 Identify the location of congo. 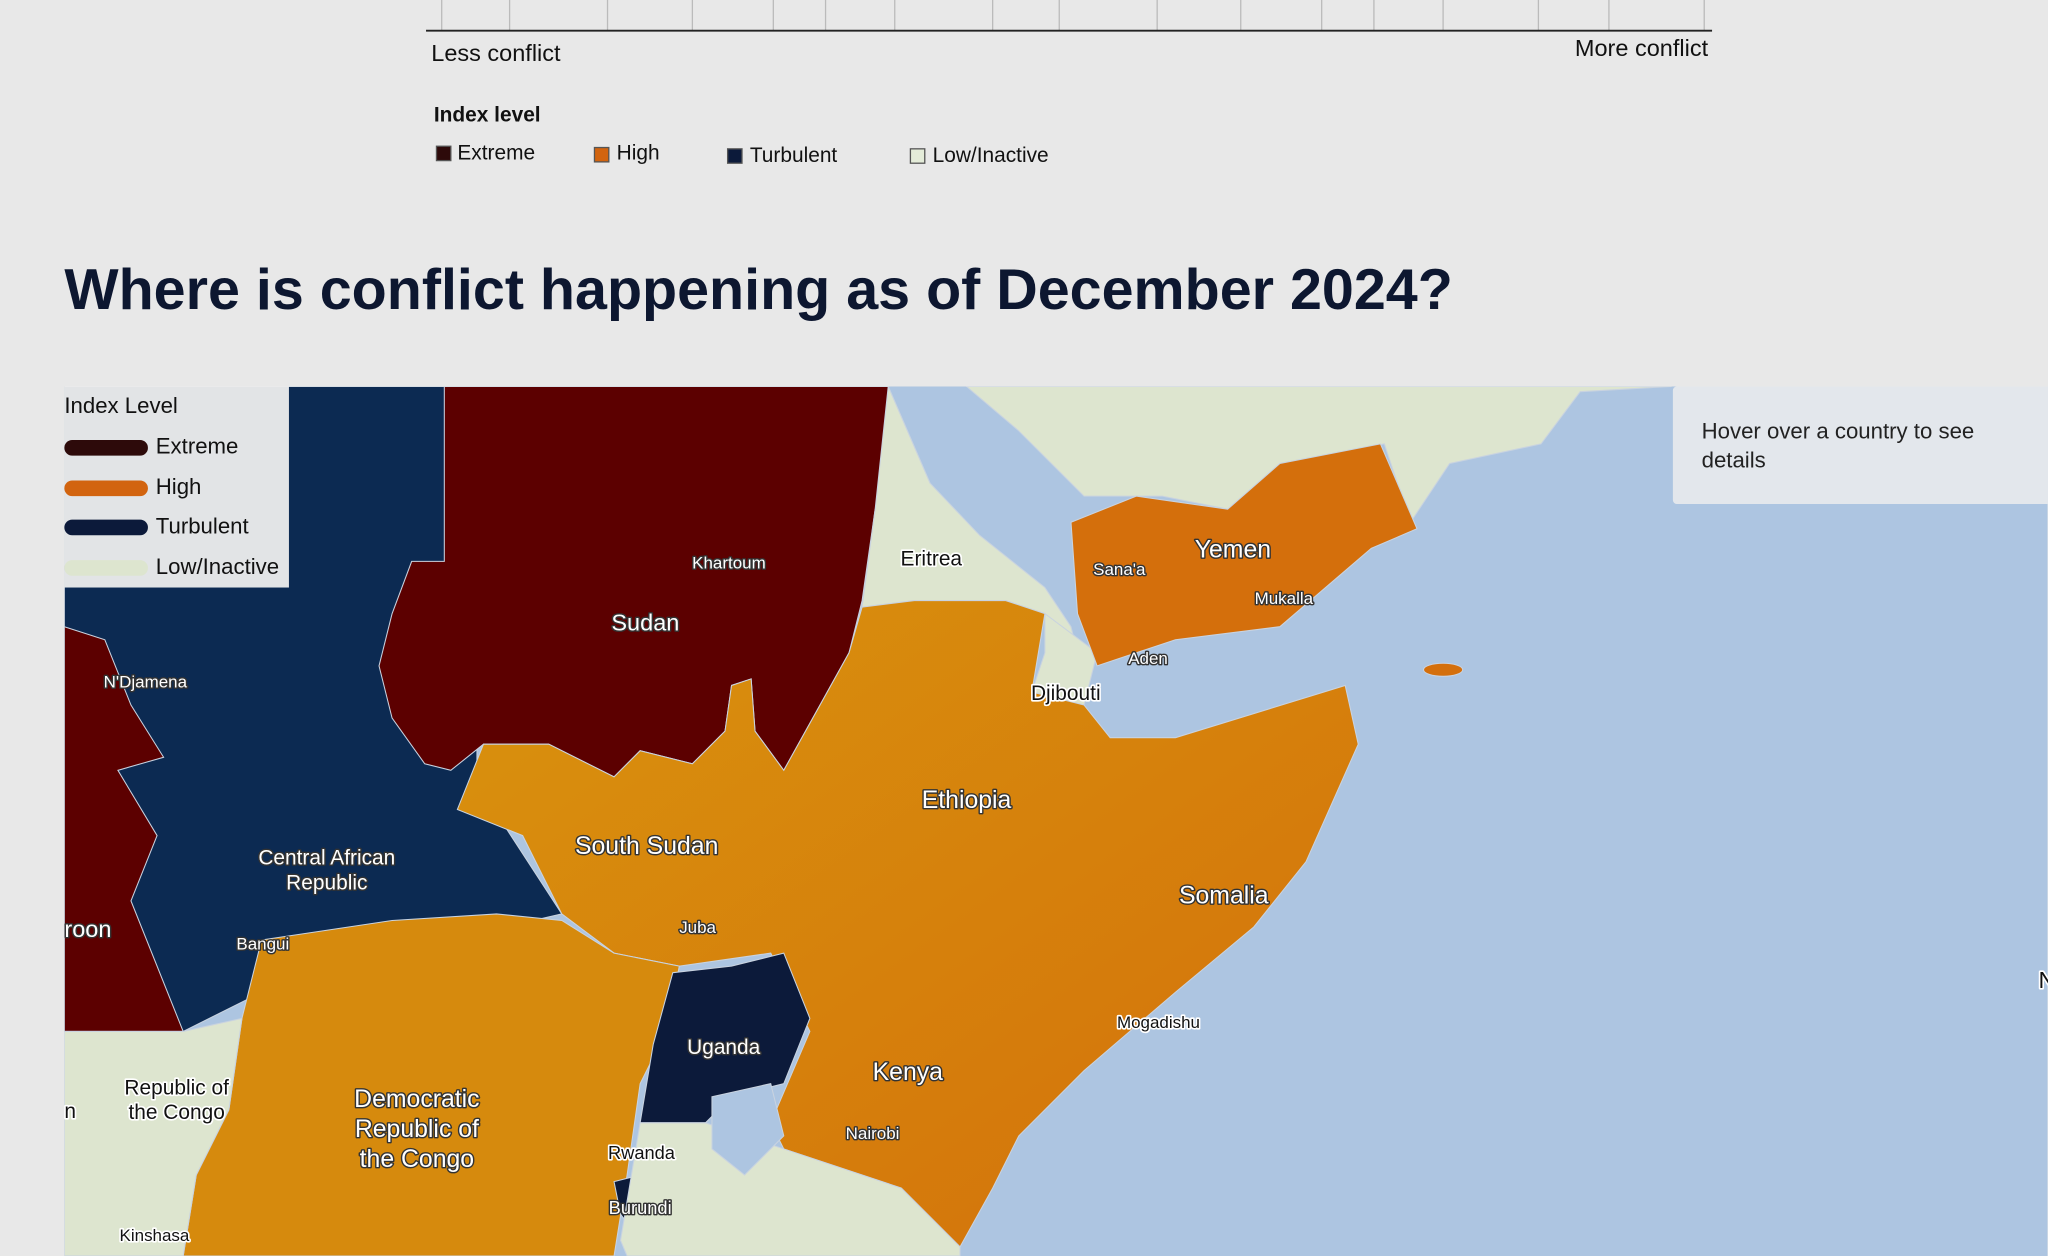
(153, 1136).